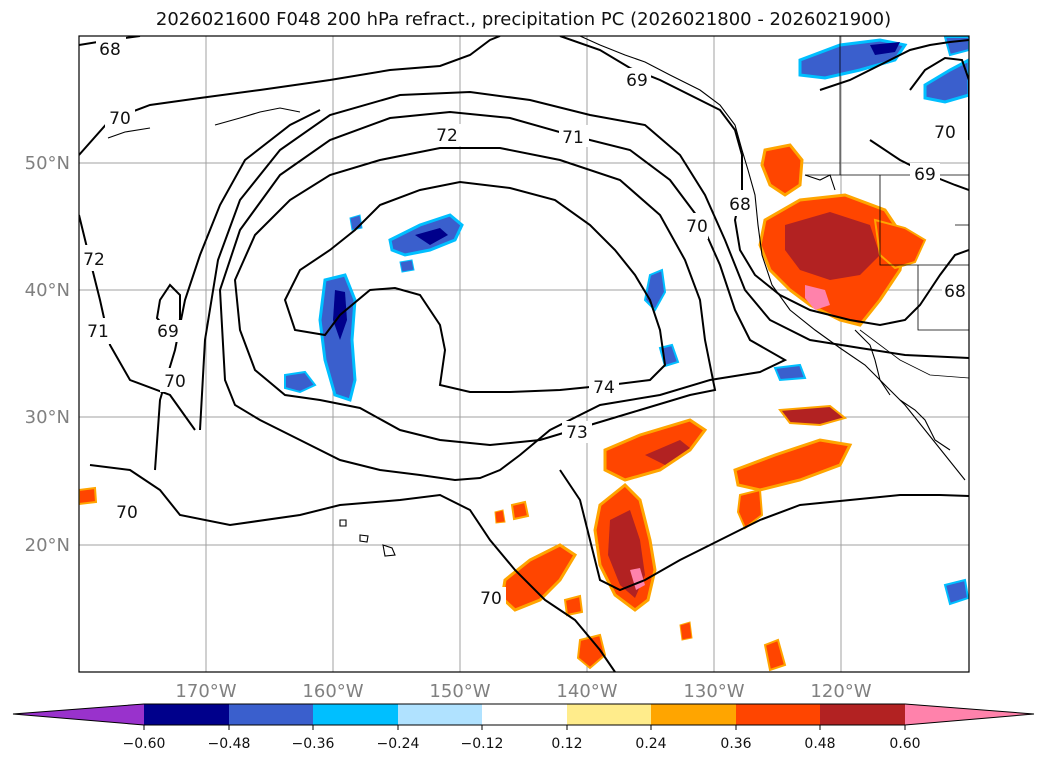 The image size is (1047, 765). I want to click on anomaly-south, so click(539, 577).